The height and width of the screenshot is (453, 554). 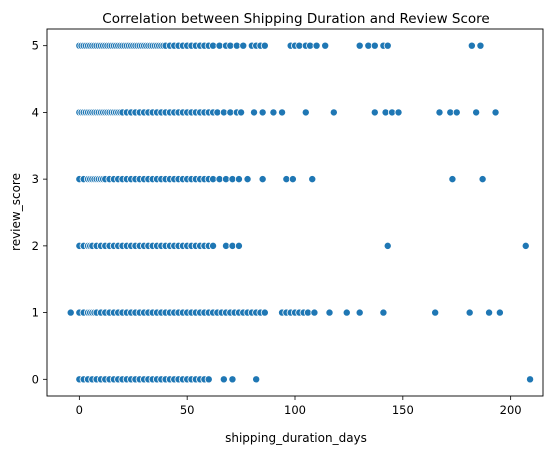 What do you see at coordinates (35, 246) in the screenshot?
I see `y-tick-label: 2` at bounding box center [35, 246].